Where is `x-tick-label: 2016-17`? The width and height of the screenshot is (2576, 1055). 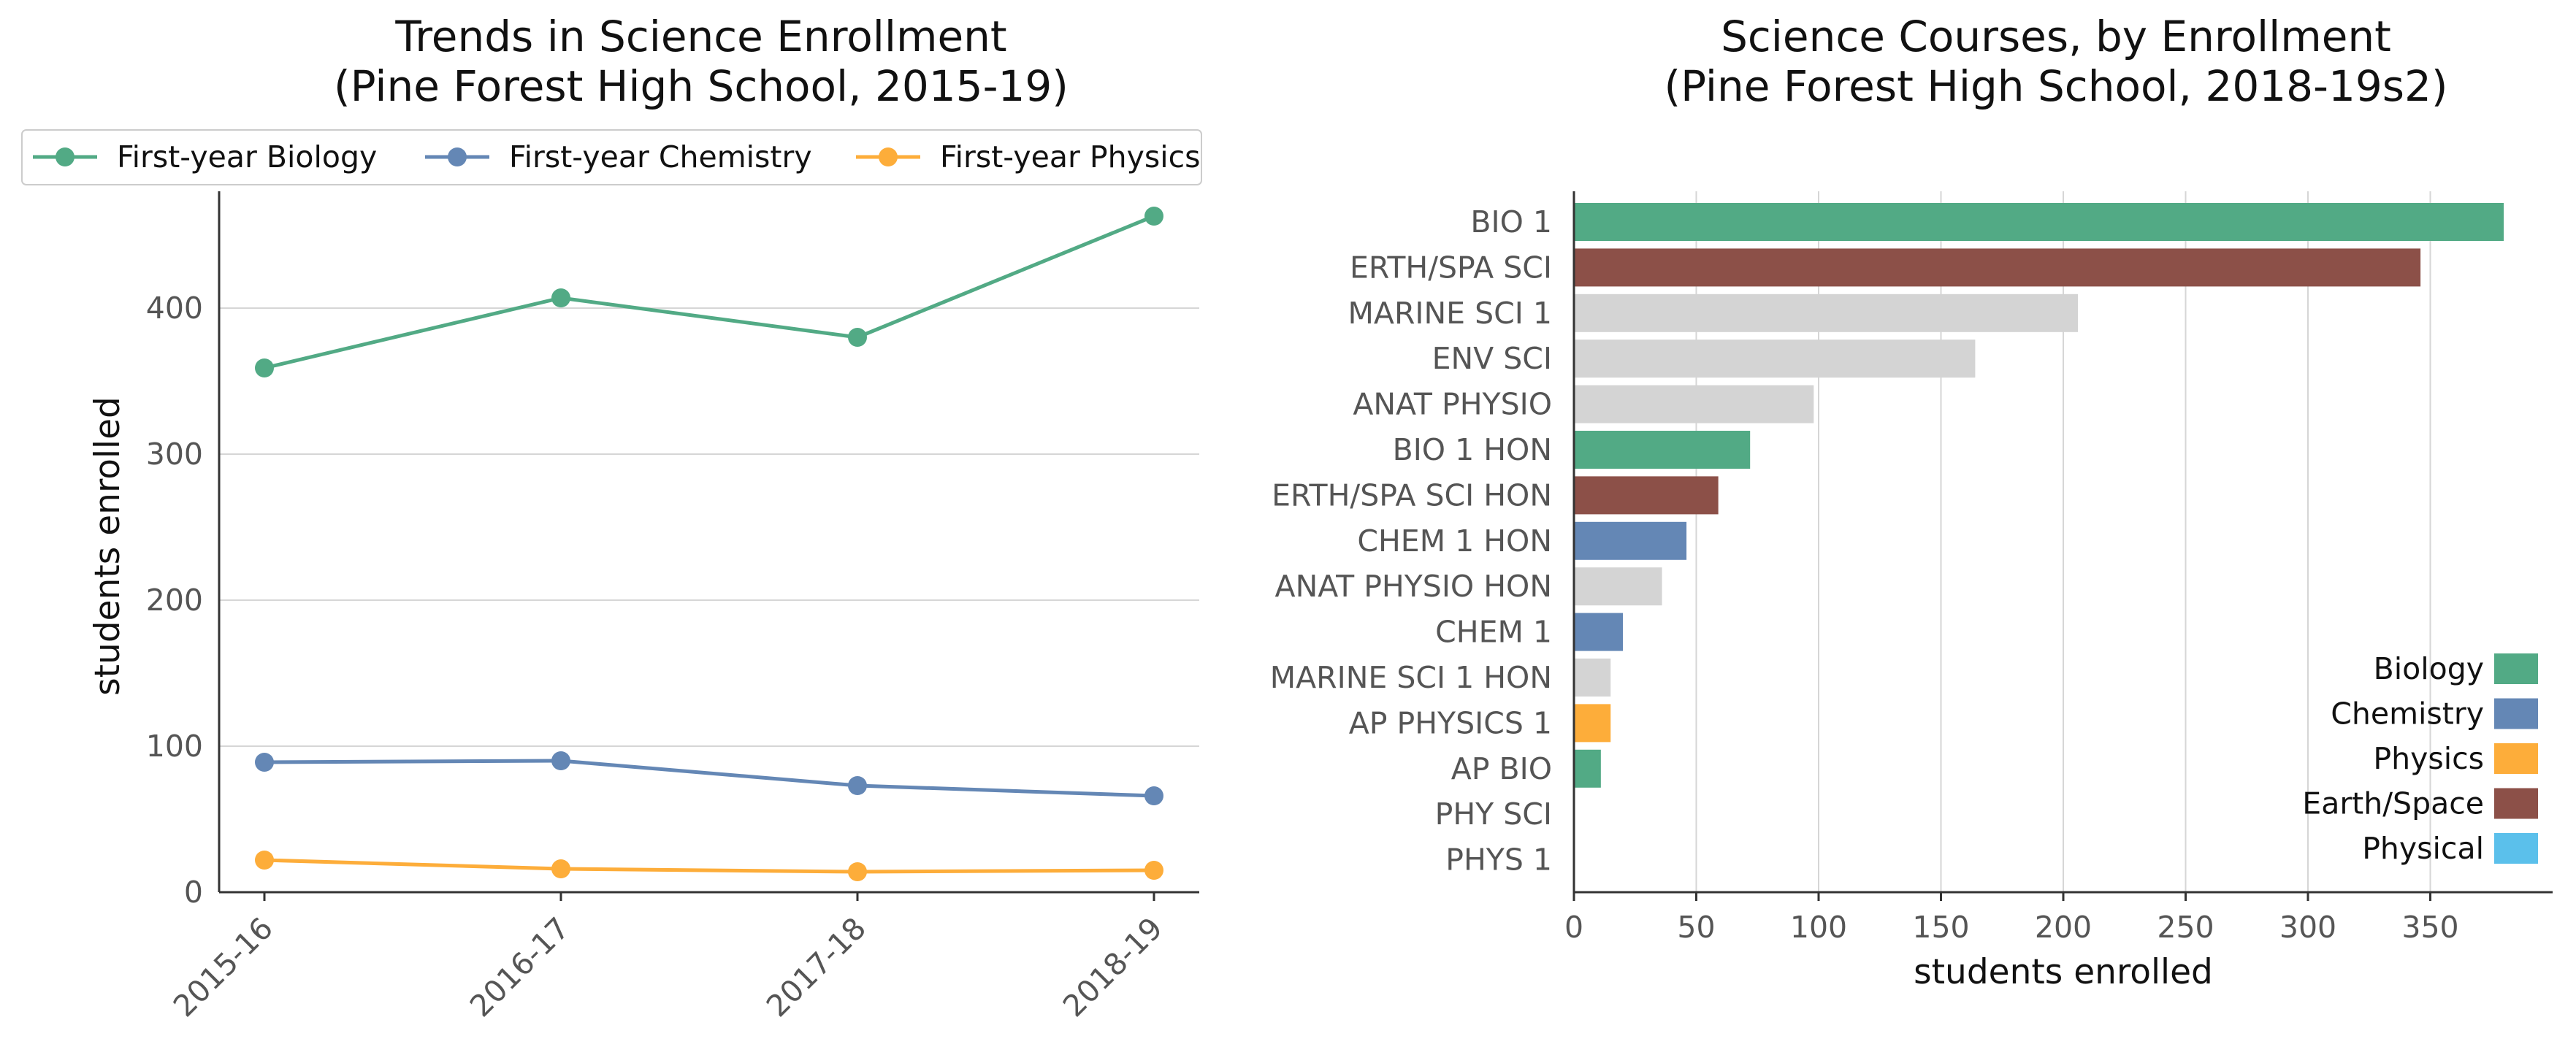 x-tick-label: 2016-17 is located at coordinates (519, 967).